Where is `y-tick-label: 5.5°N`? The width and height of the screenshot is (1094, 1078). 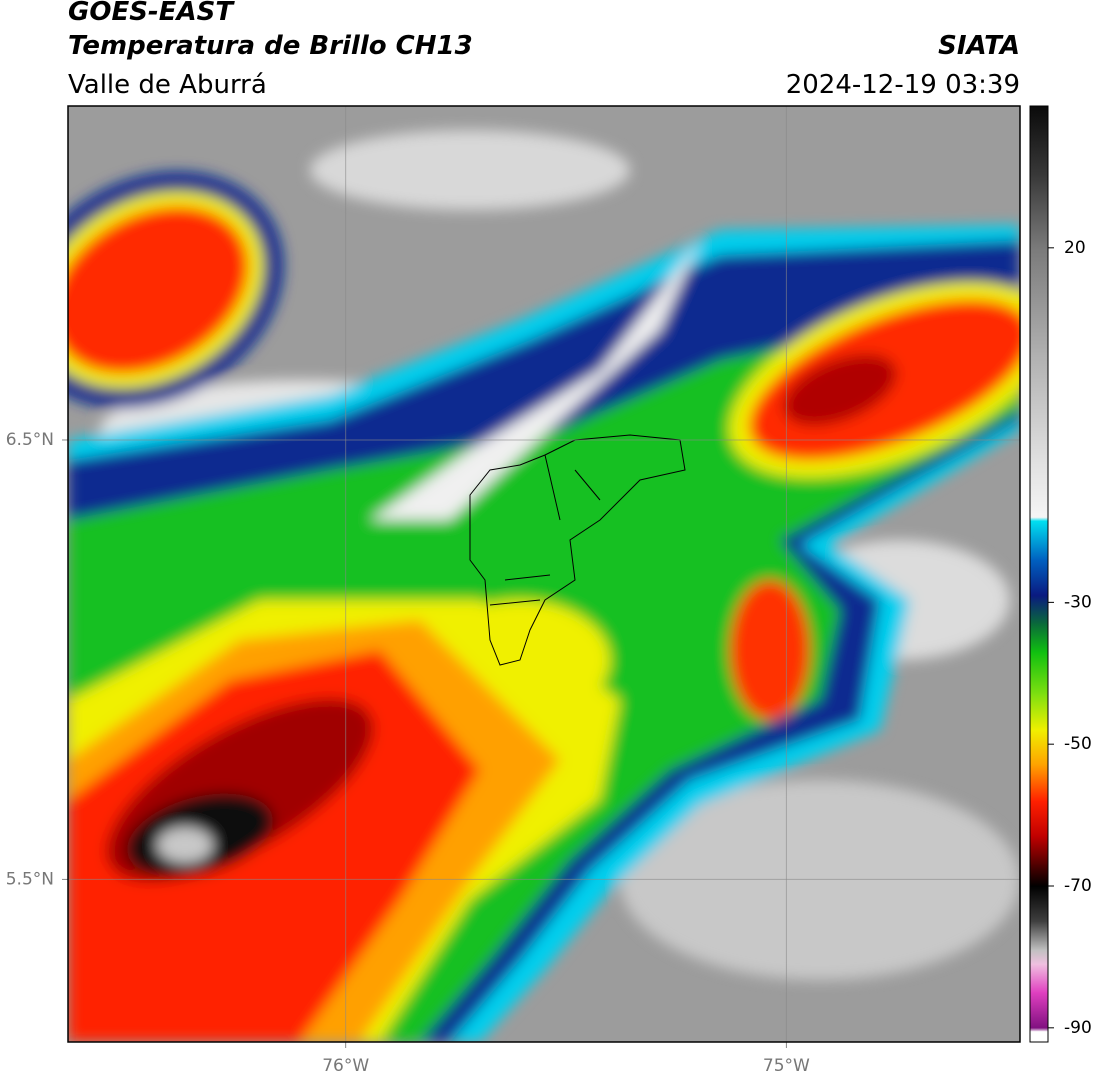 y-tick-label: 5.5°N is located at coordinates (30, 879).